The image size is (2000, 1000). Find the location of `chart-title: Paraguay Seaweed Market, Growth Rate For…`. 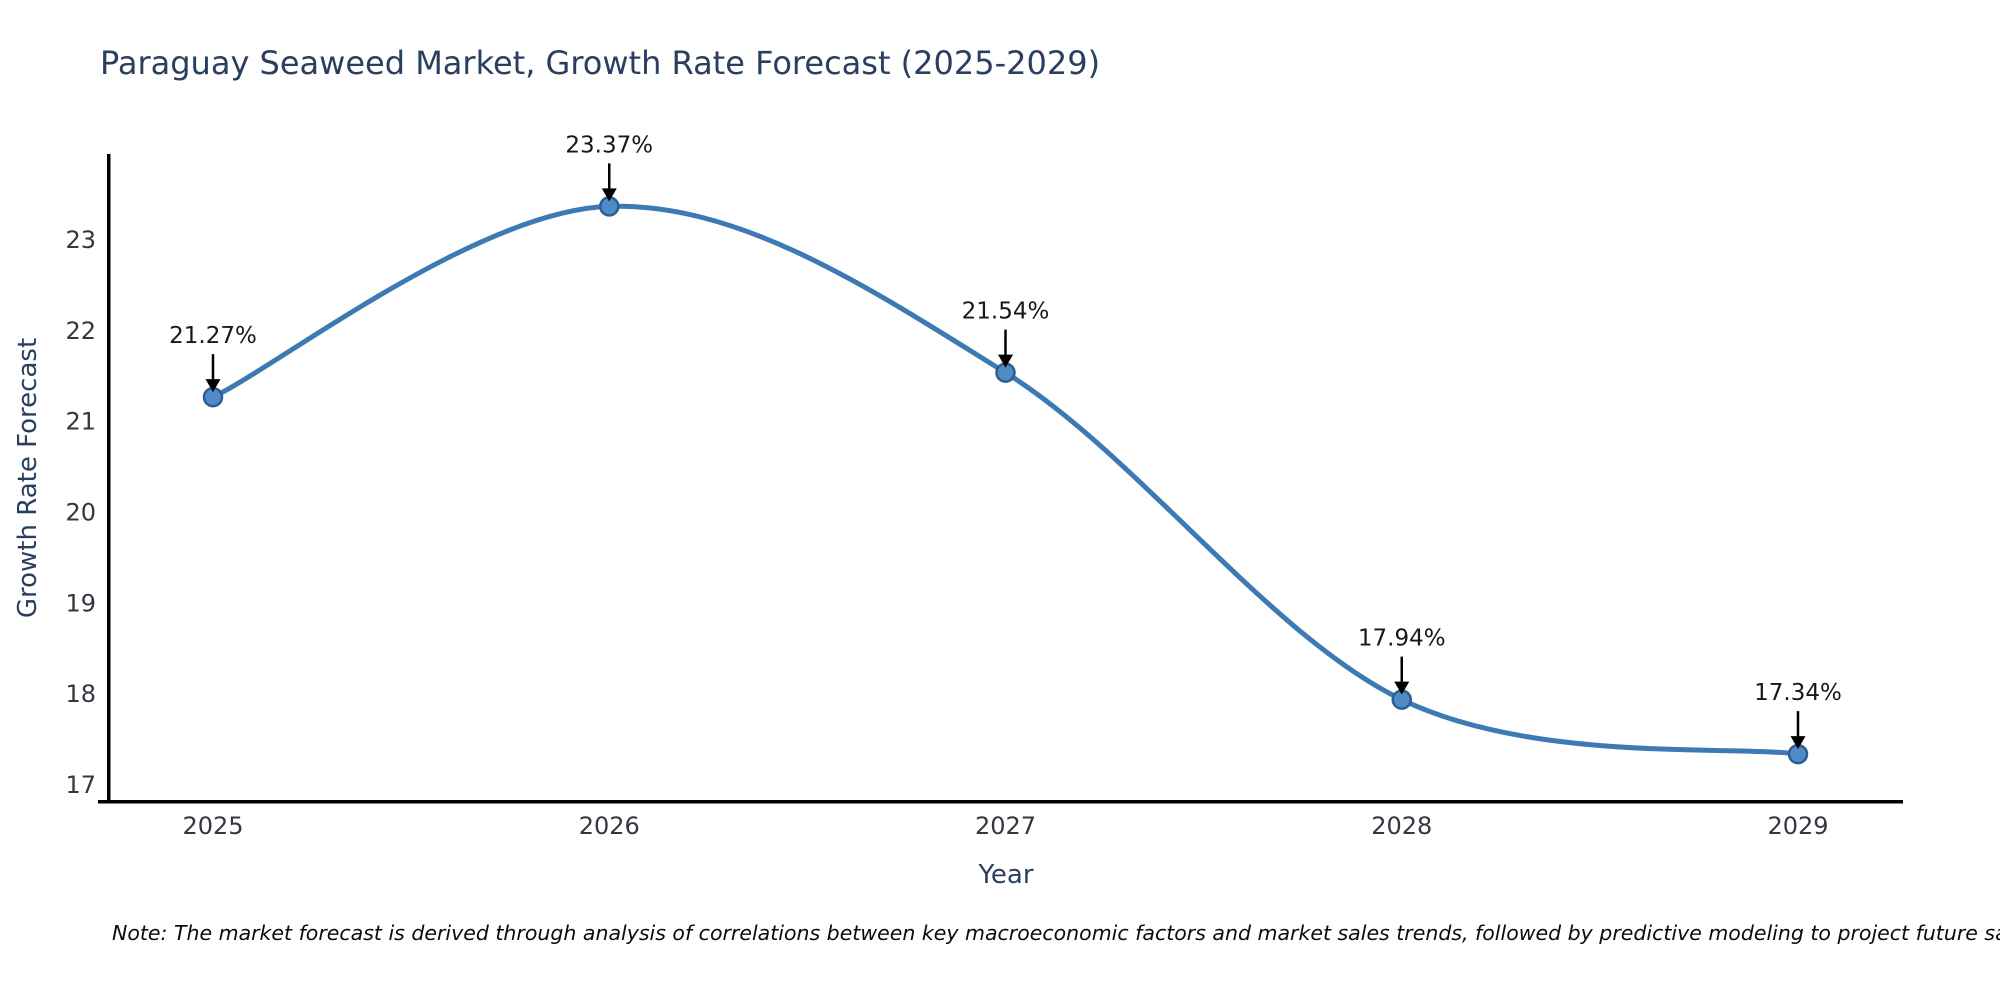

chart-title: Paraguay Seaweed Market, Growth Rate For… is located at coordinates (600, 63).